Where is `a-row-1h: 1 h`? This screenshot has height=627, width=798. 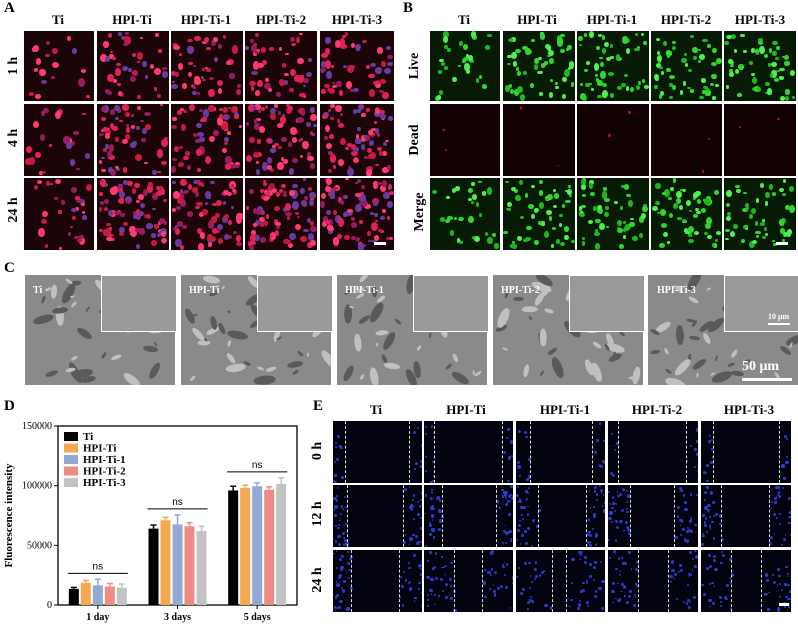 a-row-1h: 1 h is located at coordinates (13, 66).